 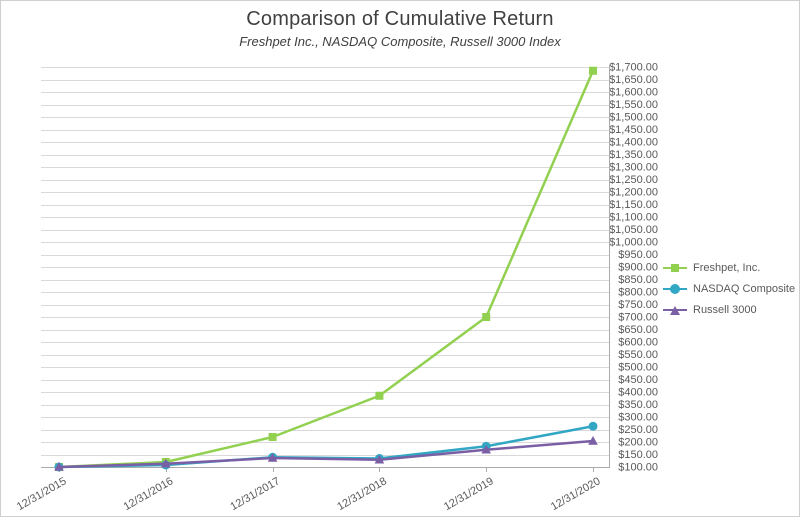 What do you see at coordinates (576, 494) in the screenshot?
I see `svg-text: 12/31/2020` at bounding box center [576, 494].